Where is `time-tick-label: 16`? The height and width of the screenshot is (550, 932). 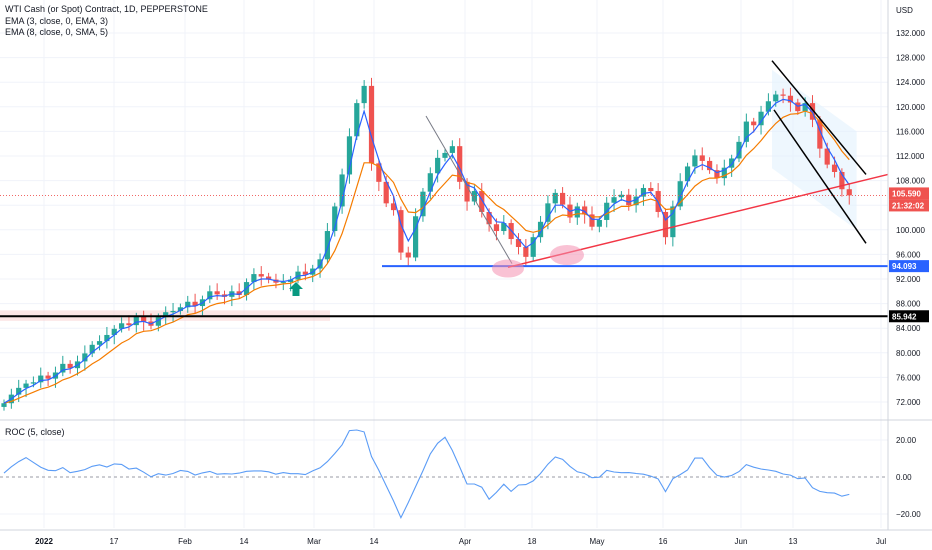
time-tick-label: 16 is located at coordinates (663, 541).